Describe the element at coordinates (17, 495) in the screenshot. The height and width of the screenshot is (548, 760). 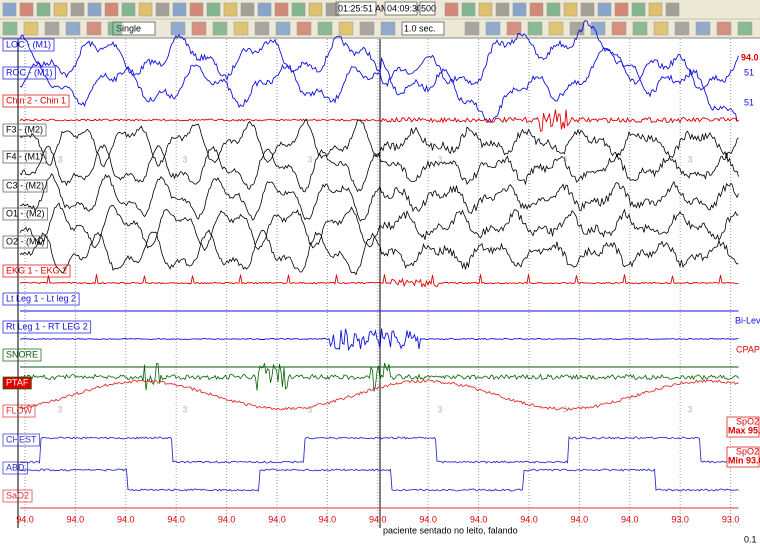
I see `channel-label: SaO2` at that location.